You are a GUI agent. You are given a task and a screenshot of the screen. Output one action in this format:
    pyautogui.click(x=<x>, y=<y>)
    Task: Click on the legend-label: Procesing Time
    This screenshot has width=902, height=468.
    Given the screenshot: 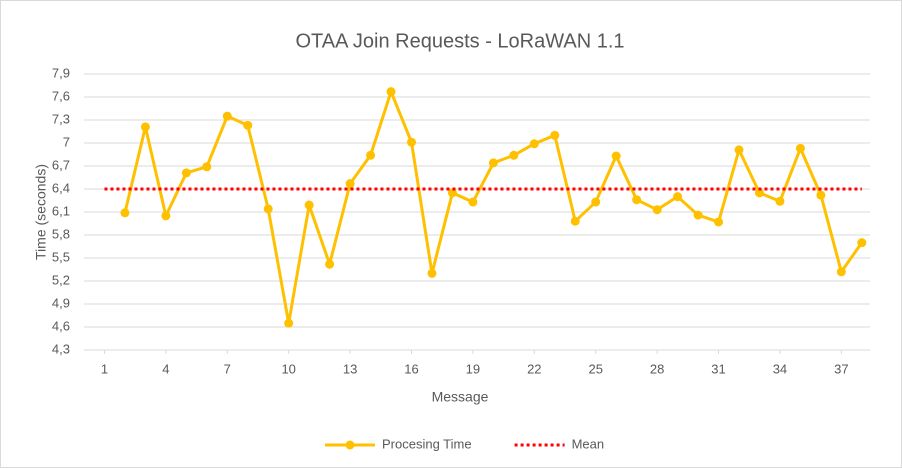 What is the action you would take?
    pyautogui.click(x=427, y=443)
    